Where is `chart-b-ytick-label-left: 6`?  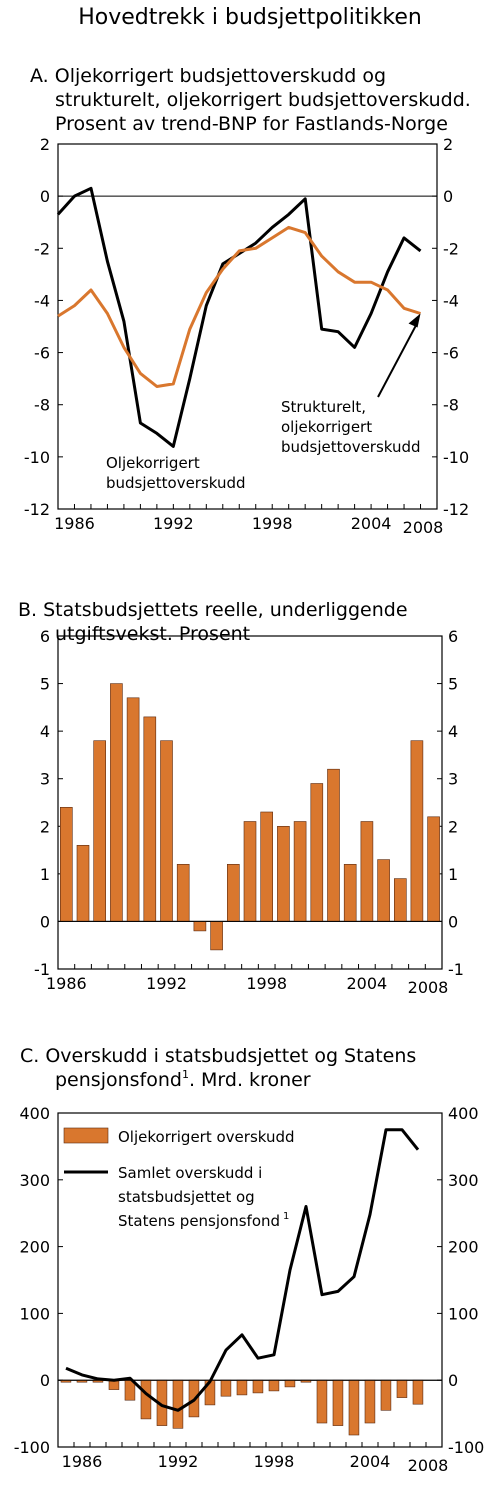
chart-b-ytick-label-left: 6 is located at coordinates (45, 636).